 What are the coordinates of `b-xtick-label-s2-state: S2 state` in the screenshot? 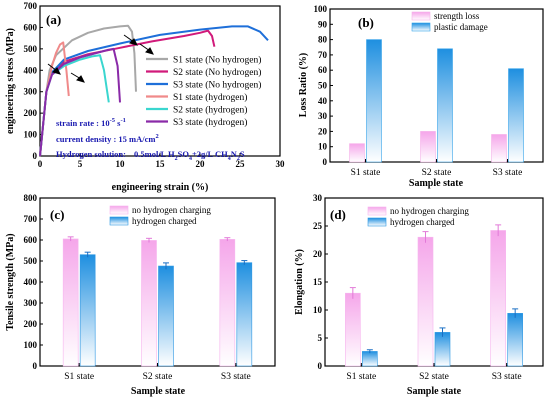 It's located at (437, 173).